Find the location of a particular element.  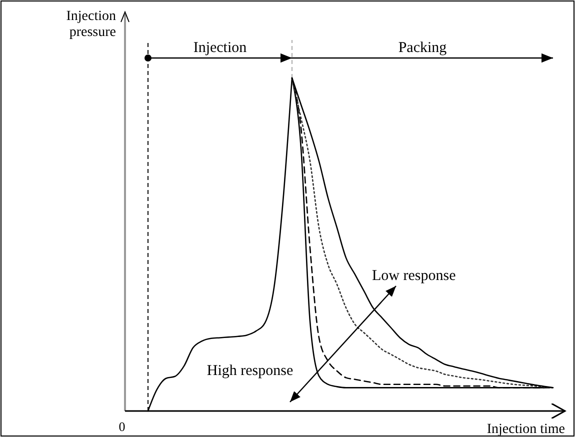

y-axis-title: Injection pressure is located at coordinates (91, 24).